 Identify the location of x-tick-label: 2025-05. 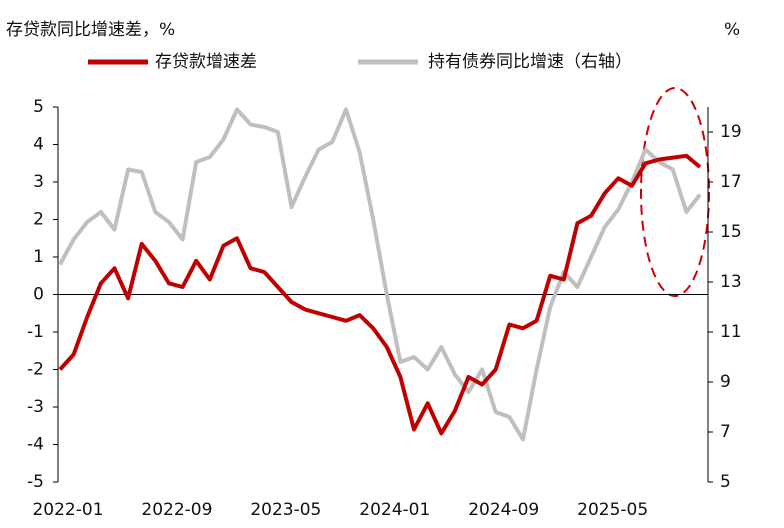
(612, 510).